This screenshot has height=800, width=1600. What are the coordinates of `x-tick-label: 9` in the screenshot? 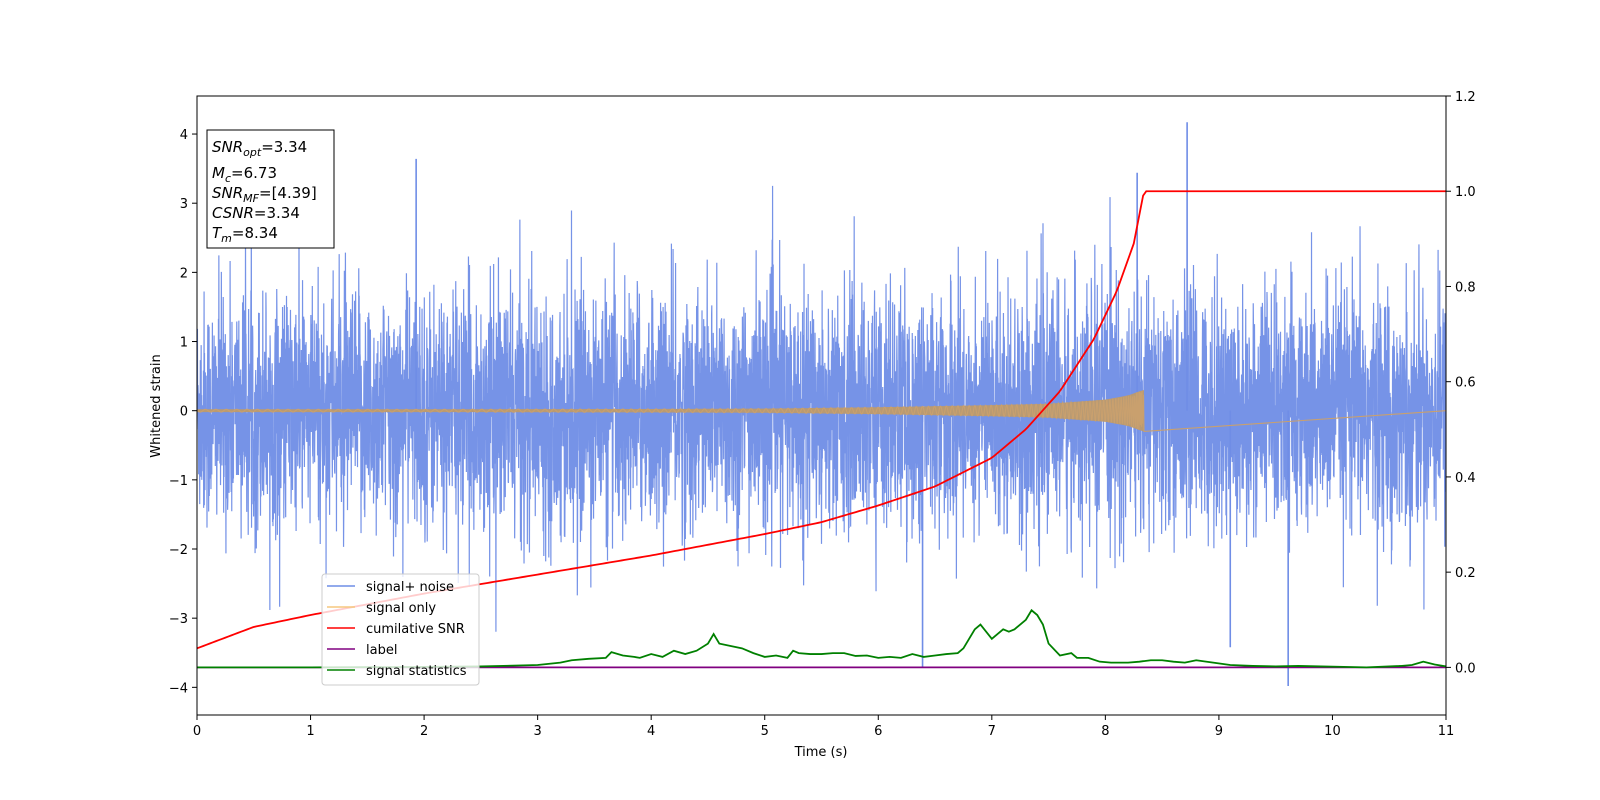 It's located at (1219, 731).